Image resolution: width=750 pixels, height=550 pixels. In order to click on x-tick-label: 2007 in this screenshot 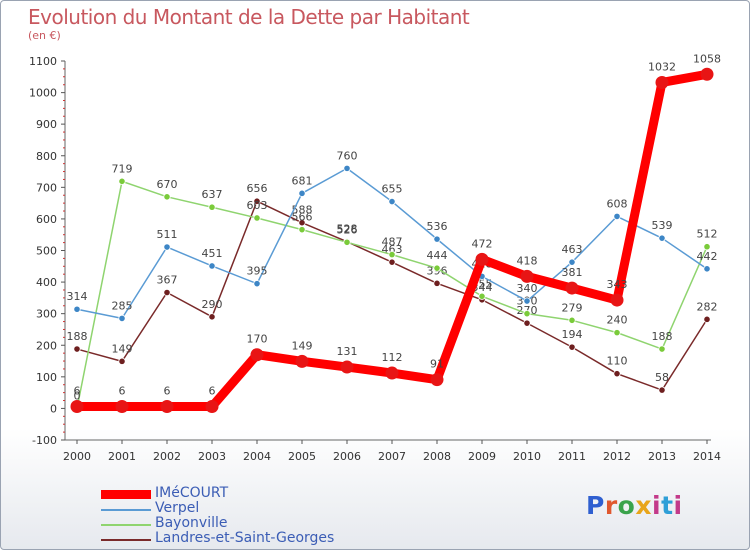, I will do `click(392, 456)`.